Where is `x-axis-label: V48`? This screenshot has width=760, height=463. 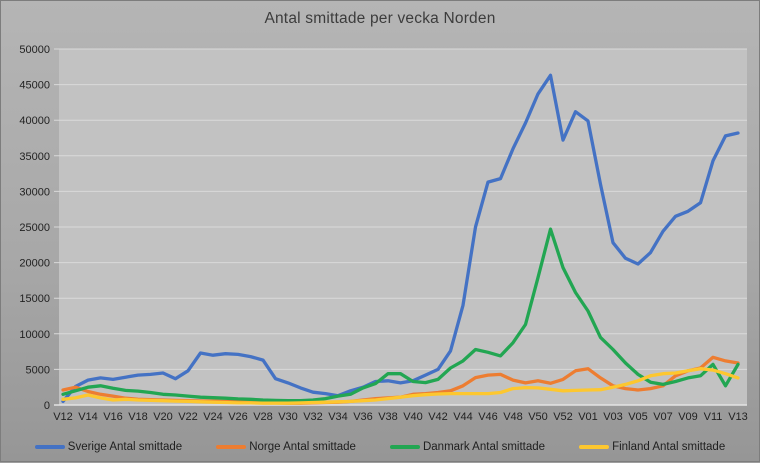
x-axis-label: V48 is located at coordinates (513, 417).